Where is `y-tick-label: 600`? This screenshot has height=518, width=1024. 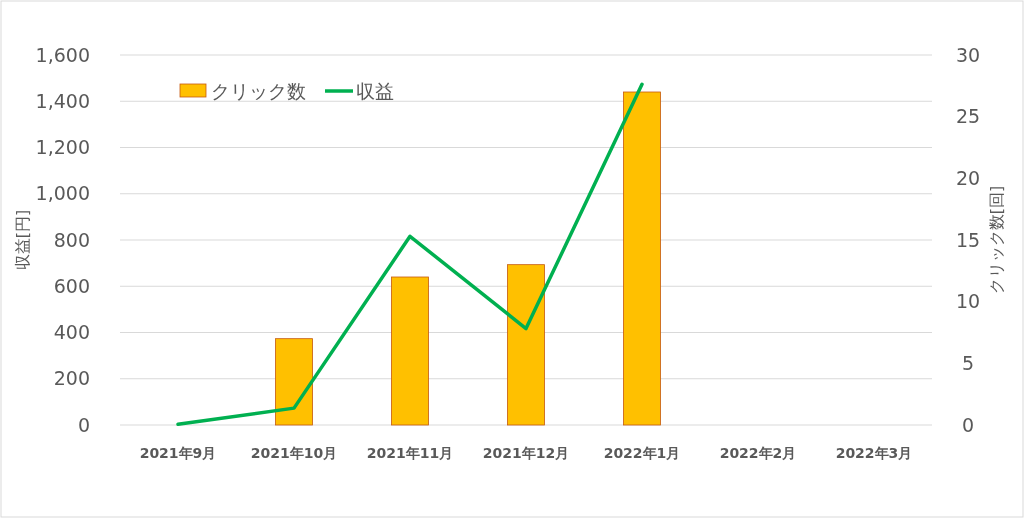
y-tick-label: 600 is located at coordinates (71, 285).